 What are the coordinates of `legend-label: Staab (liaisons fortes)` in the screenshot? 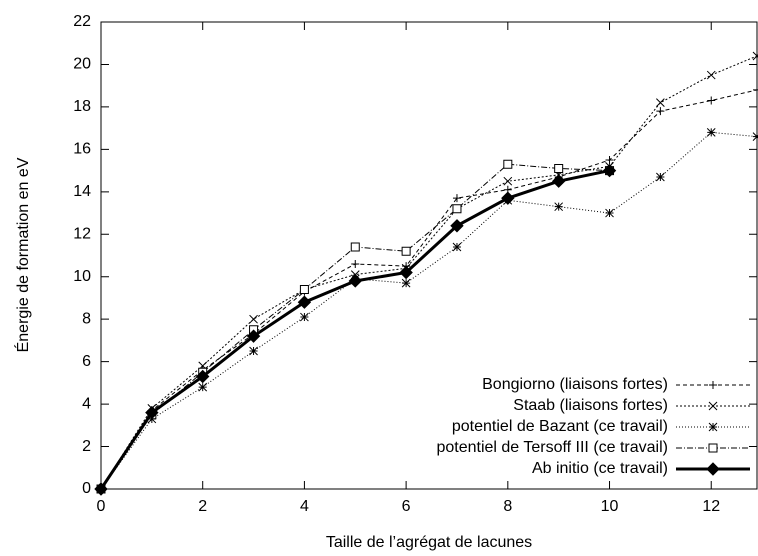 It's located at (590, 405).